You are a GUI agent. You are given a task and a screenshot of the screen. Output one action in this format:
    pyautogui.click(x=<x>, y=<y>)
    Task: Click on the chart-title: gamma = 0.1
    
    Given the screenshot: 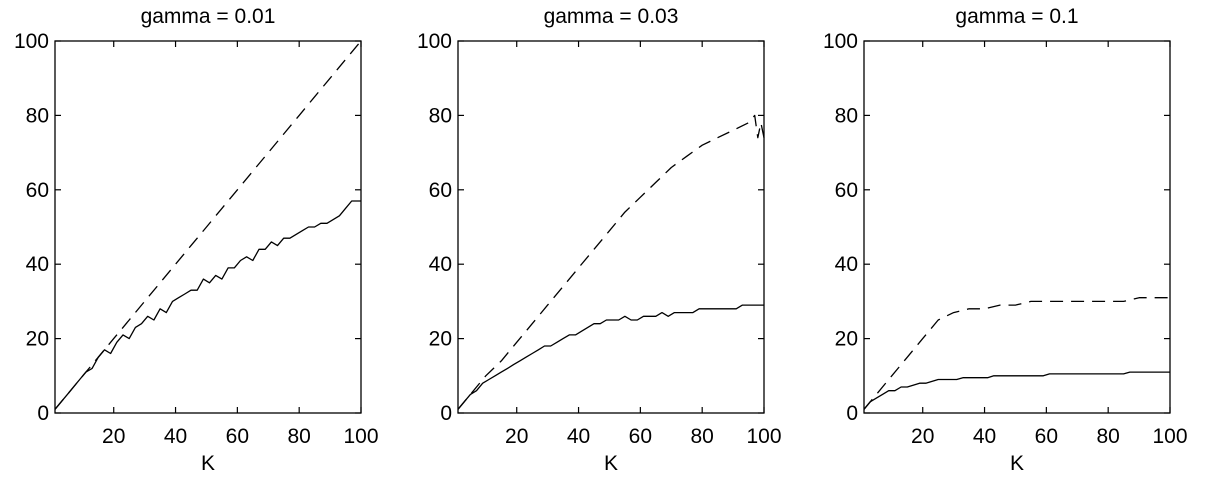 What is the action you would take?
    pyautogui.click(x=1016, y=16)
    